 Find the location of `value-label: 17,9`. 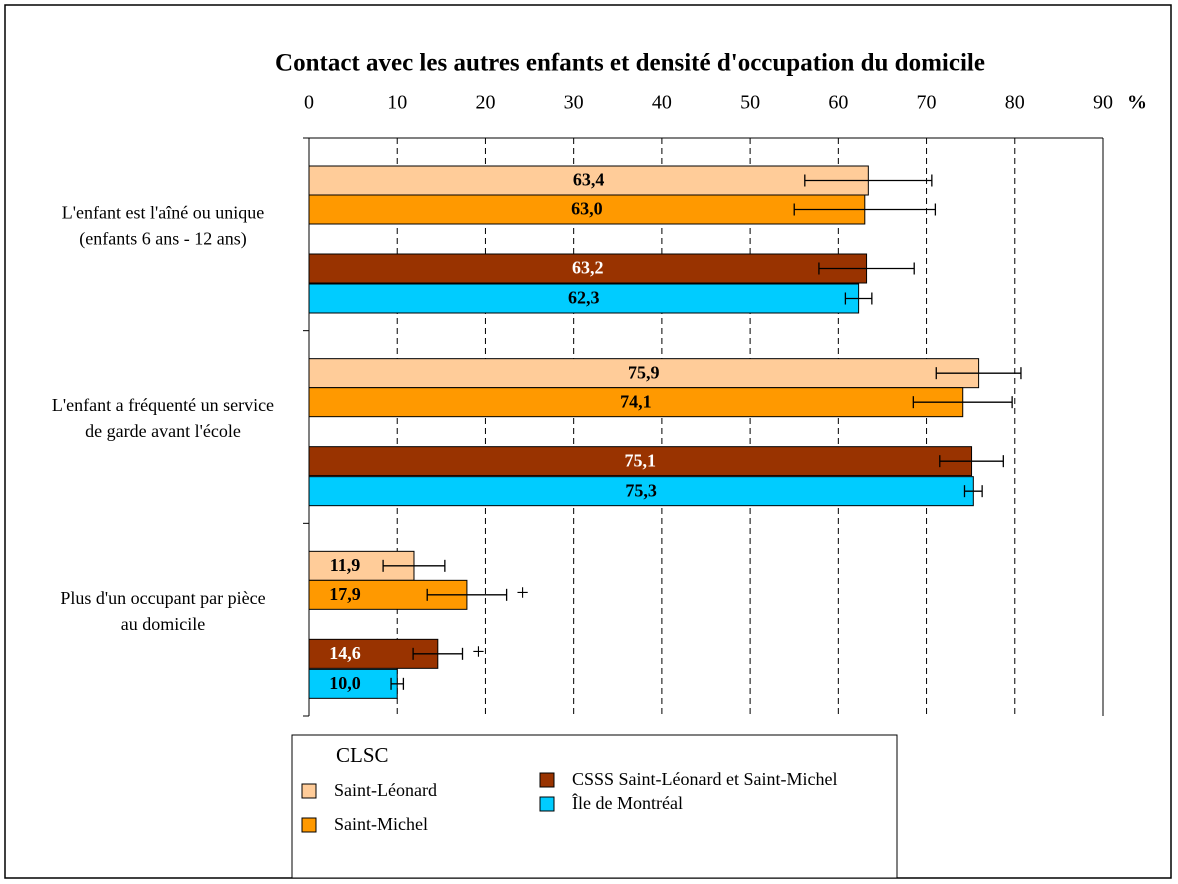

value-label: 17,9 is located at coordinates (345, 594).